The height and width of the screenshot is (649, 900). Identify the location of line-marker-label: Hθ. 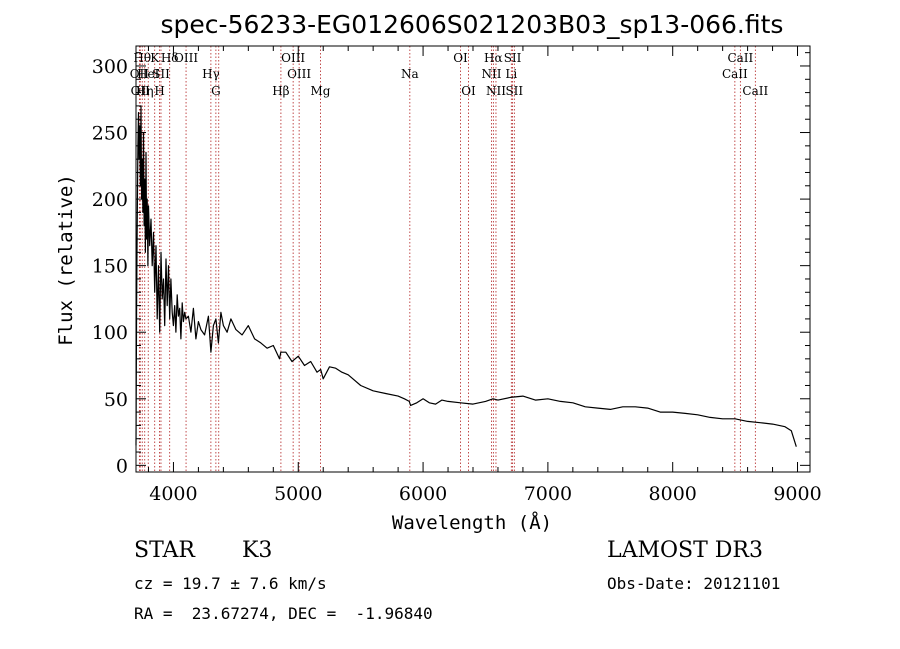
(142, 58).